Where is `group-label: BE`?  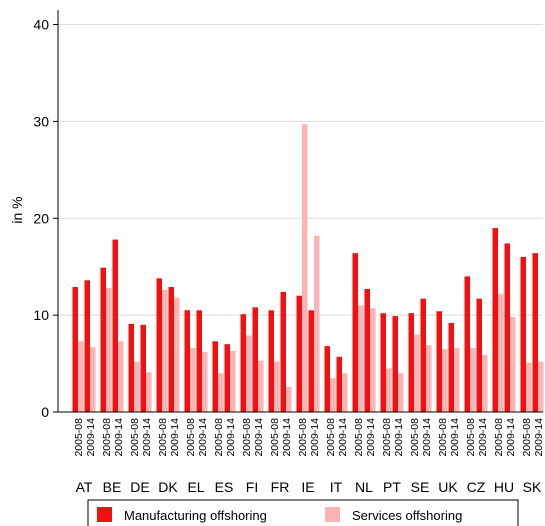
group-label: BE is located at coordinates (112, 487).